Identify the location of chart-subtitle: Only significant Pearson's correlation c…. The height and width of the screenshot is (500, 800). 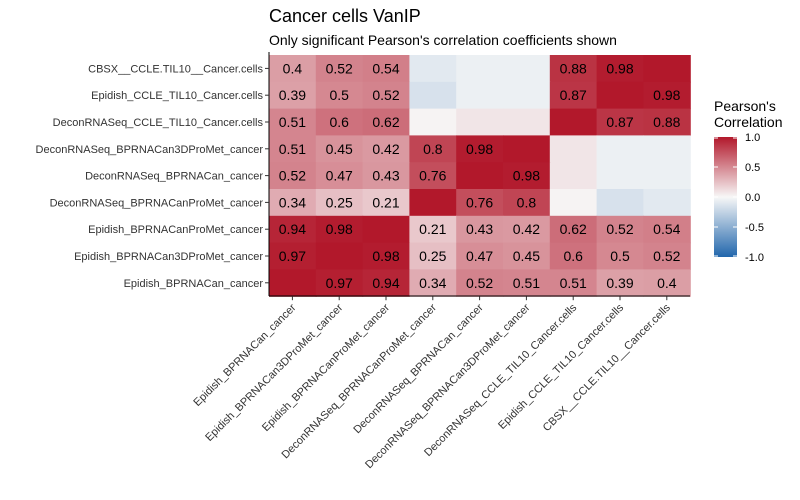
(443, 40).